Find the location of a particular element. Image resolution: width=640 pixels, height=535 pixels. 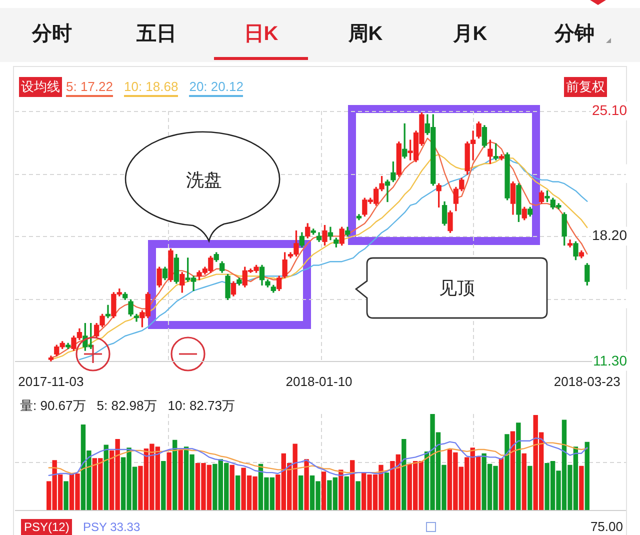

text: 5: 17.22 is located at coordinates (89, 88).